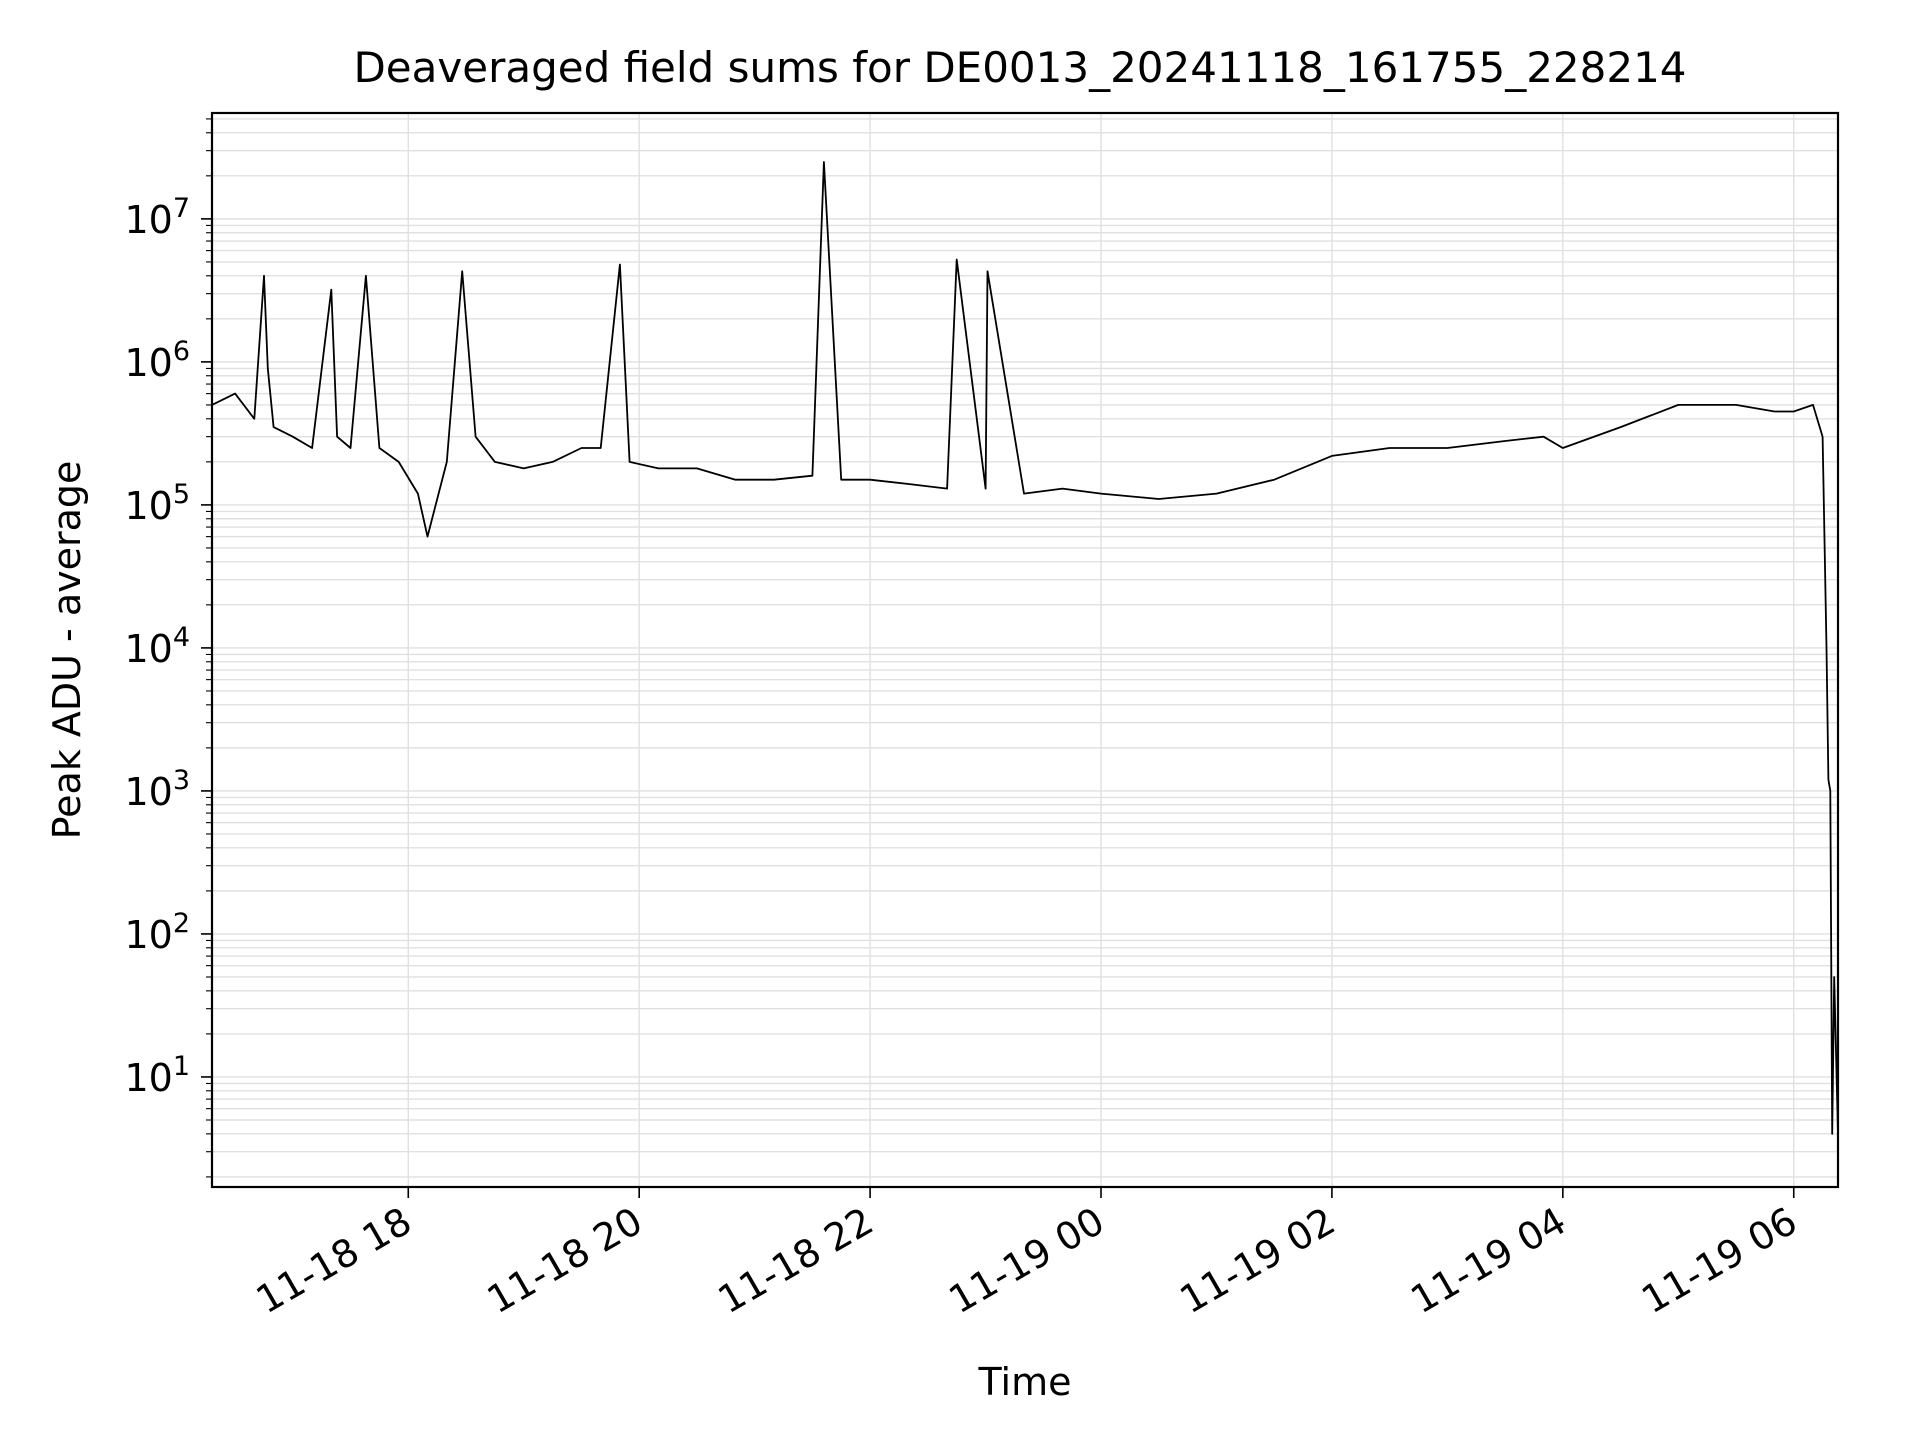 This screenshot has width=1920, height=1440. I want to click on y-tick-label: 10³, so click(157, 789).